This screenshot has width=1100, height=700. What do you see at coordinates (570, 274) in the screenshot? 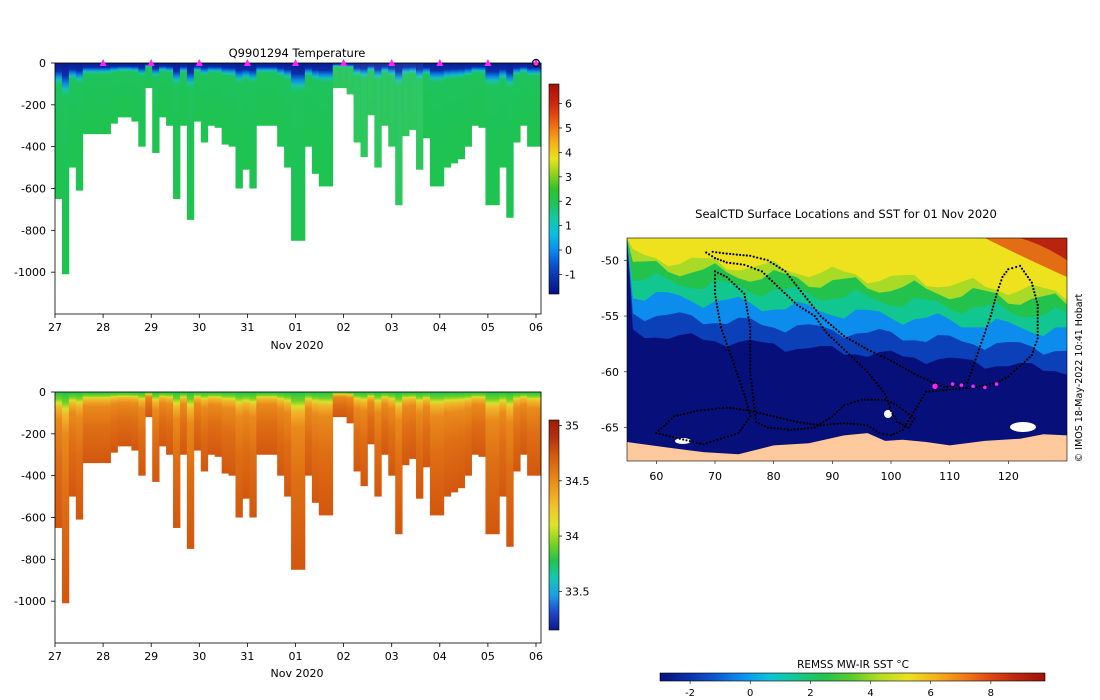
I see `colorbar-tick-label: -1` at bounding box center [570, 274].